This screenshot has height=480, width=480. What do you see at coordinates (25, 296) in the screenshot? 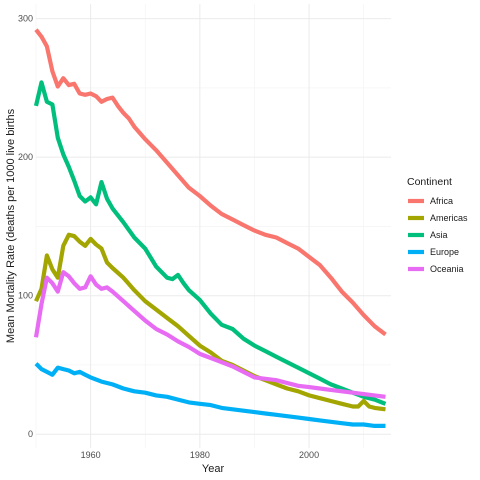
I see `y-tick-label: 100` at bounding box center [25, 296].